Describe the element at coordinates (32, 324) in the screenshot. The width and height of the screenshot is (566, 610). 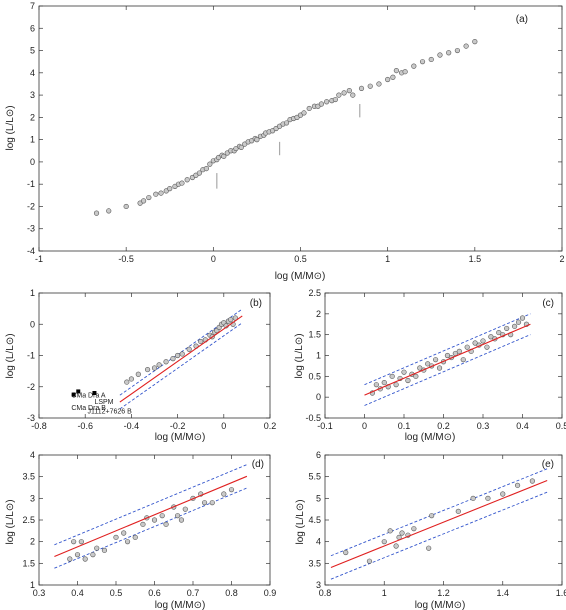
I see `panel-b-ytick-label: 0` at that location.